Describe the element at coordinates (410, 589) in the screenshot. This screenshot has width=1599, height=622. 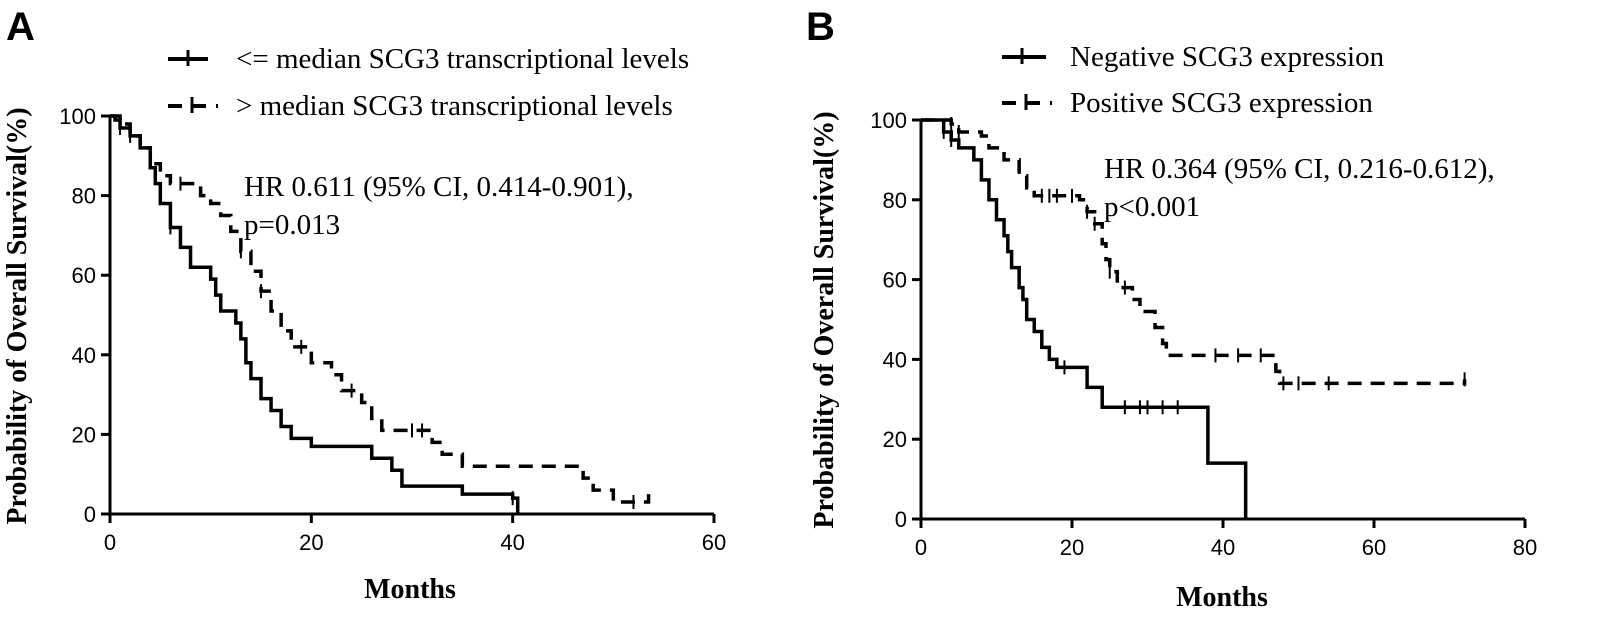
I see `x-axis-title-a: Months` at that location.